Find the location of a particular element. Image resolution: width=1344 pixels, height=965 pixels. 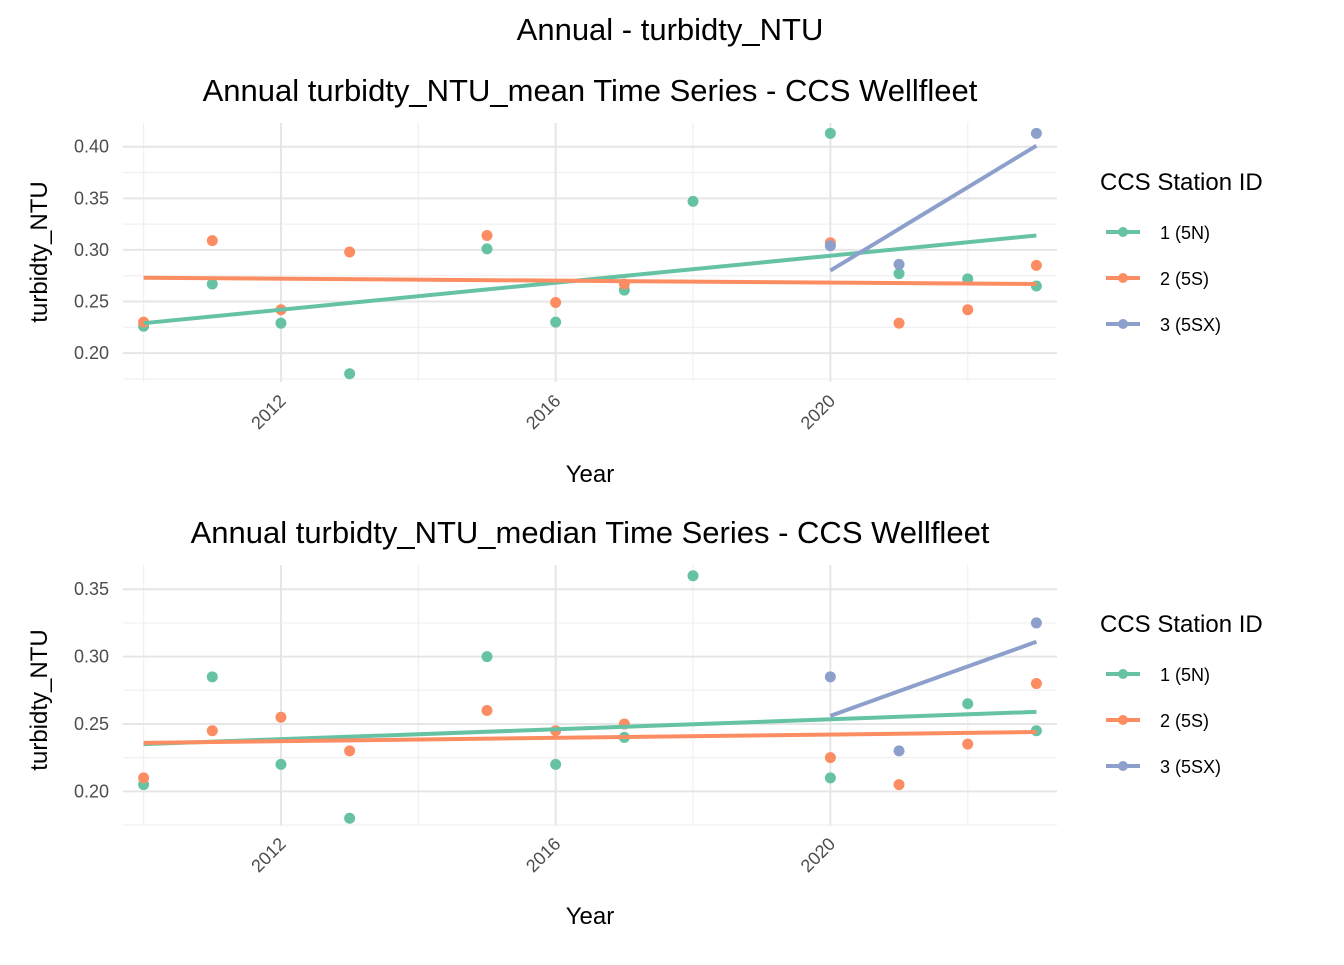

legend-item-5n-mean: 1 (5N) is located at coordinates (1158, 233).